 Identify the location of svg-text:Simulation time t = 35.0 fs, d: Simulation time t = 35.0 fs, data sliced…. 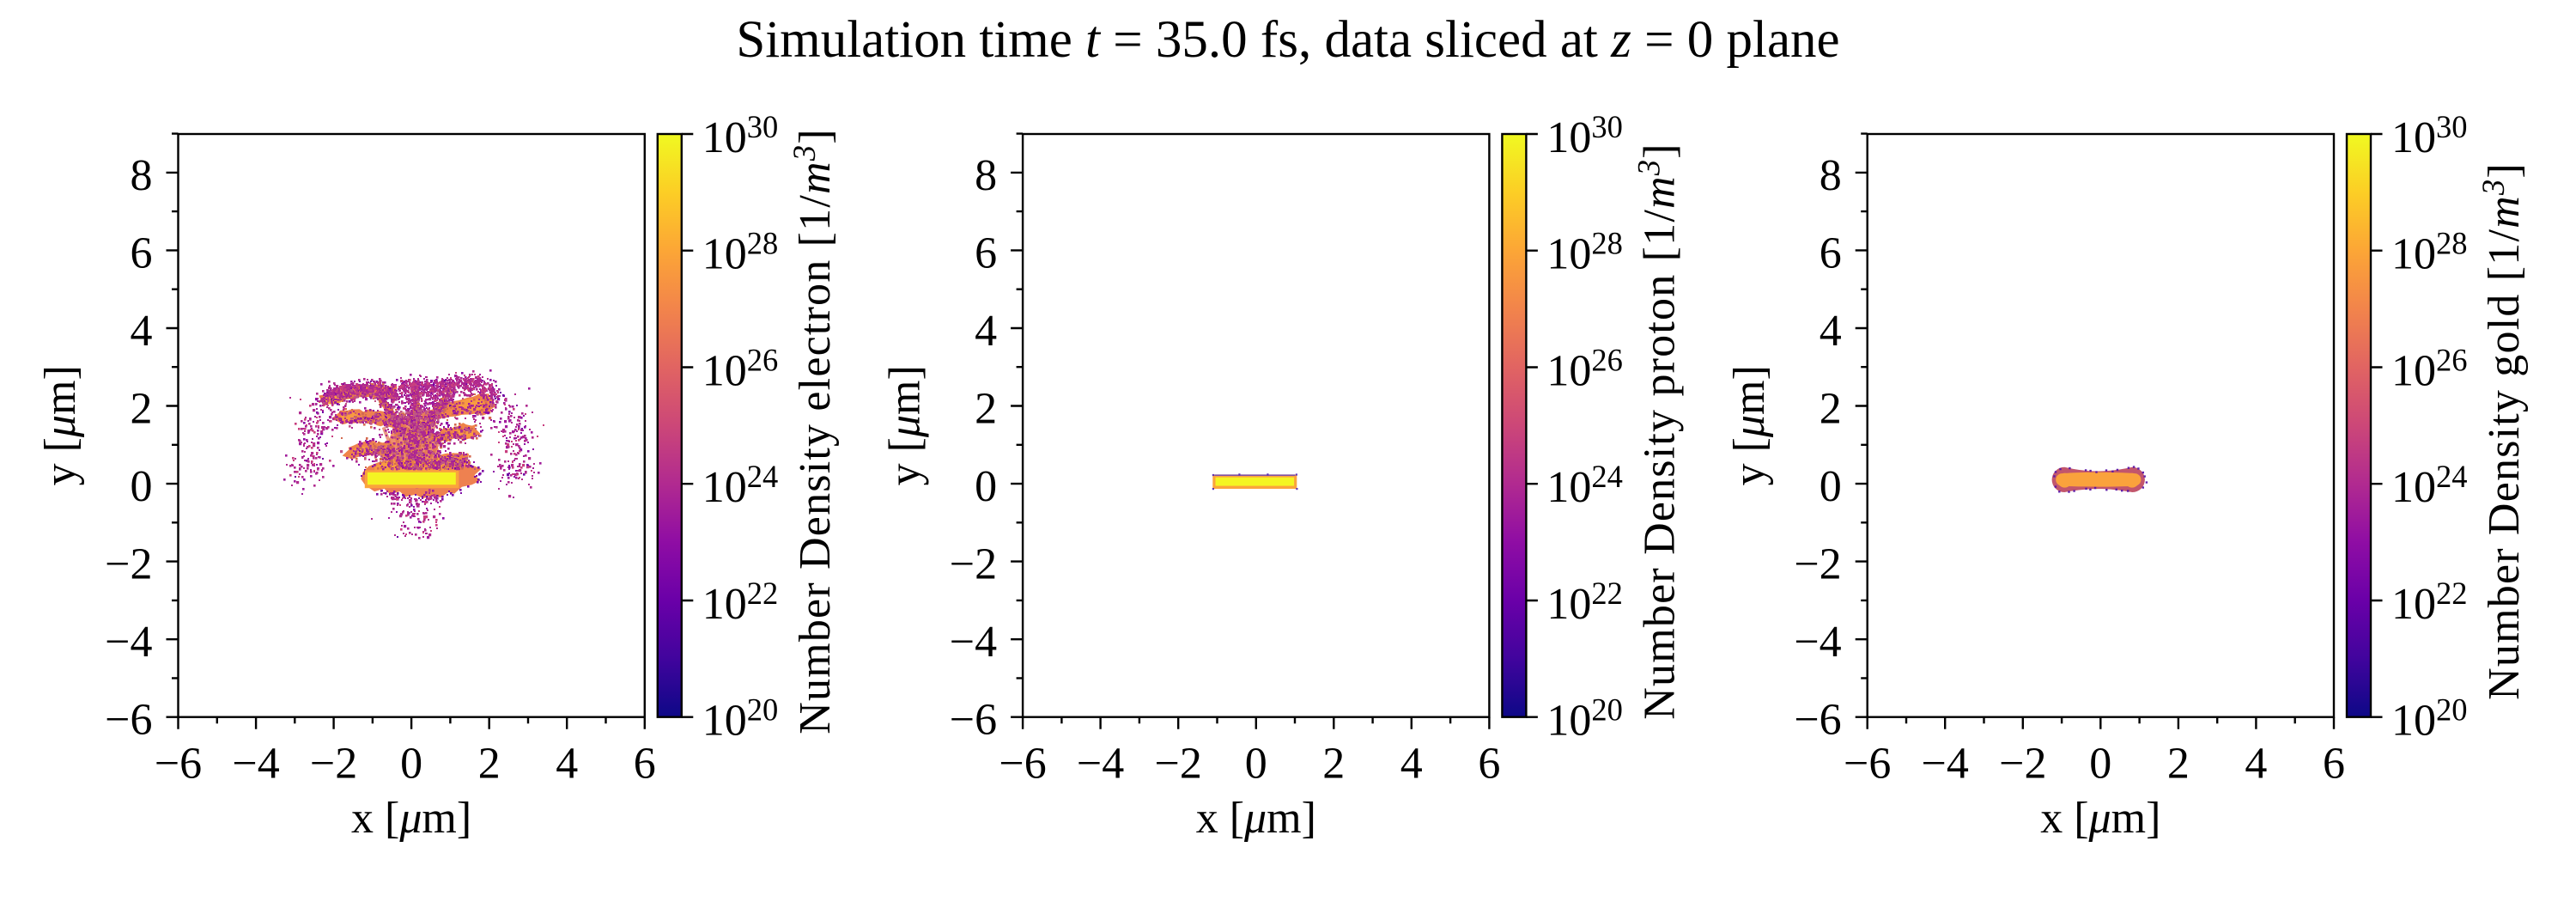
(1287, 40).